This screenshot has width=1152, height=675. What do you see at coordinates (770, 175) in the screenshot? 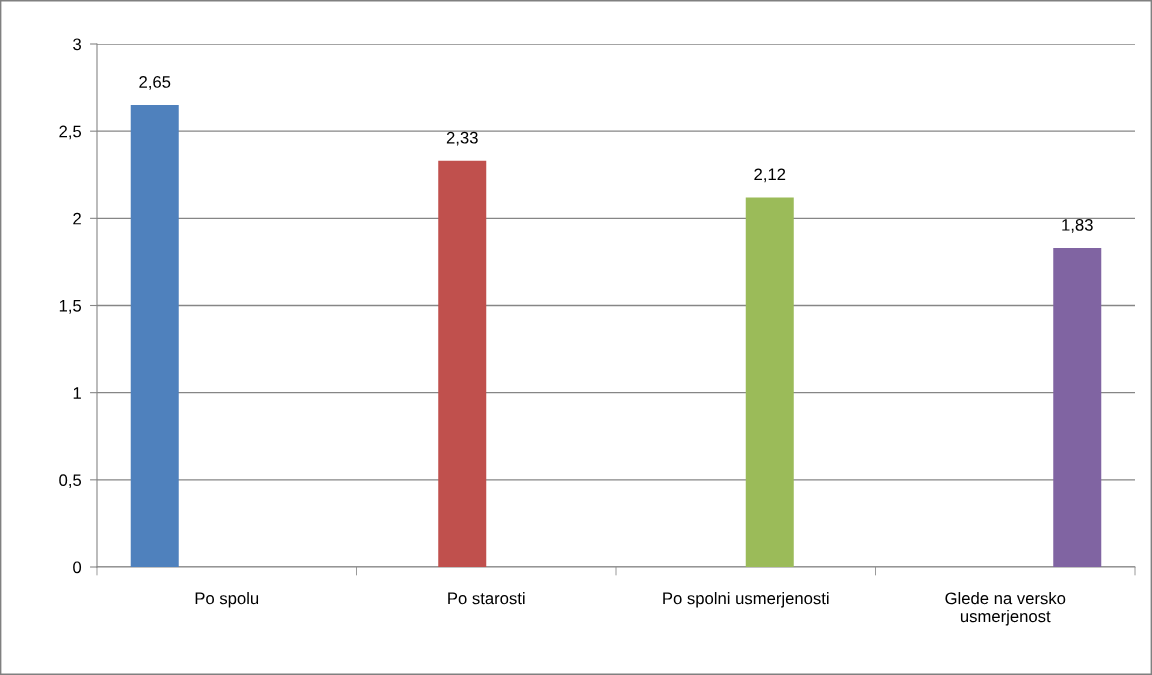
I see `data-label: 2,12` at bounding box center [770, 175].